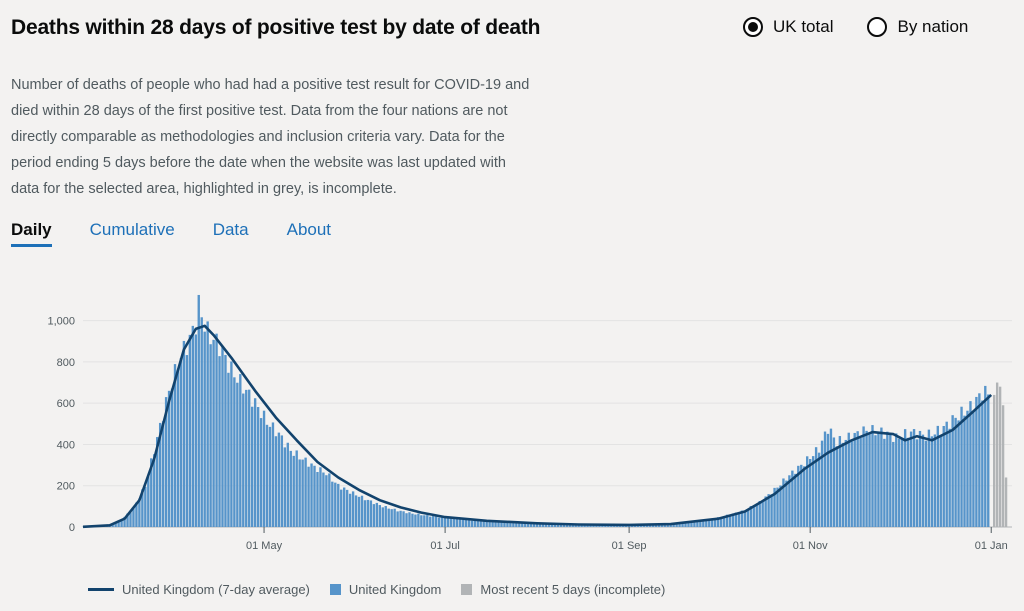 Image resolution: width=1024 pixels, height=611 pixels. Describe the element at coordinates (309, 229) in the screenshot. I see `tab-about: About` at that location.